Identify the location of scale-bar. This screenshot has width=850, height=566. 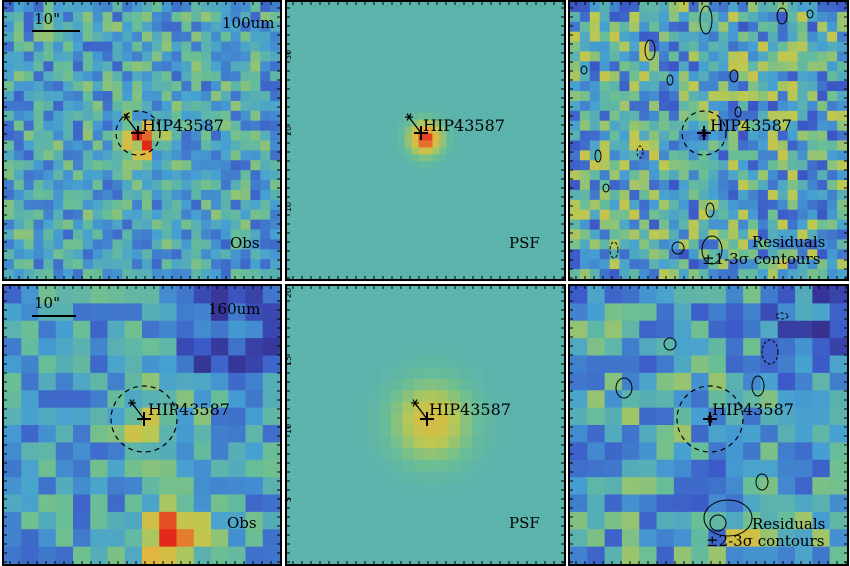
(56, 31).